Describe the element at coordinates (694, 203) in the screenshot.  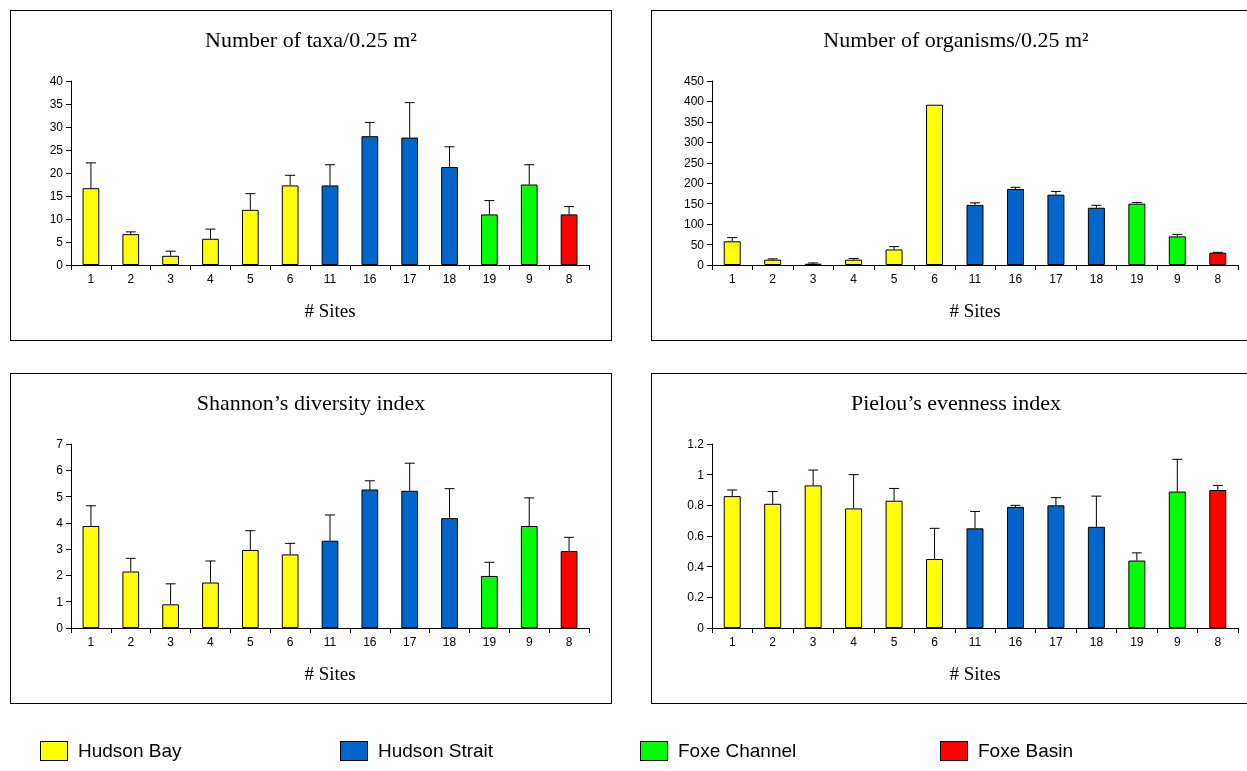
I see `y-tick-label: 150` at that location.